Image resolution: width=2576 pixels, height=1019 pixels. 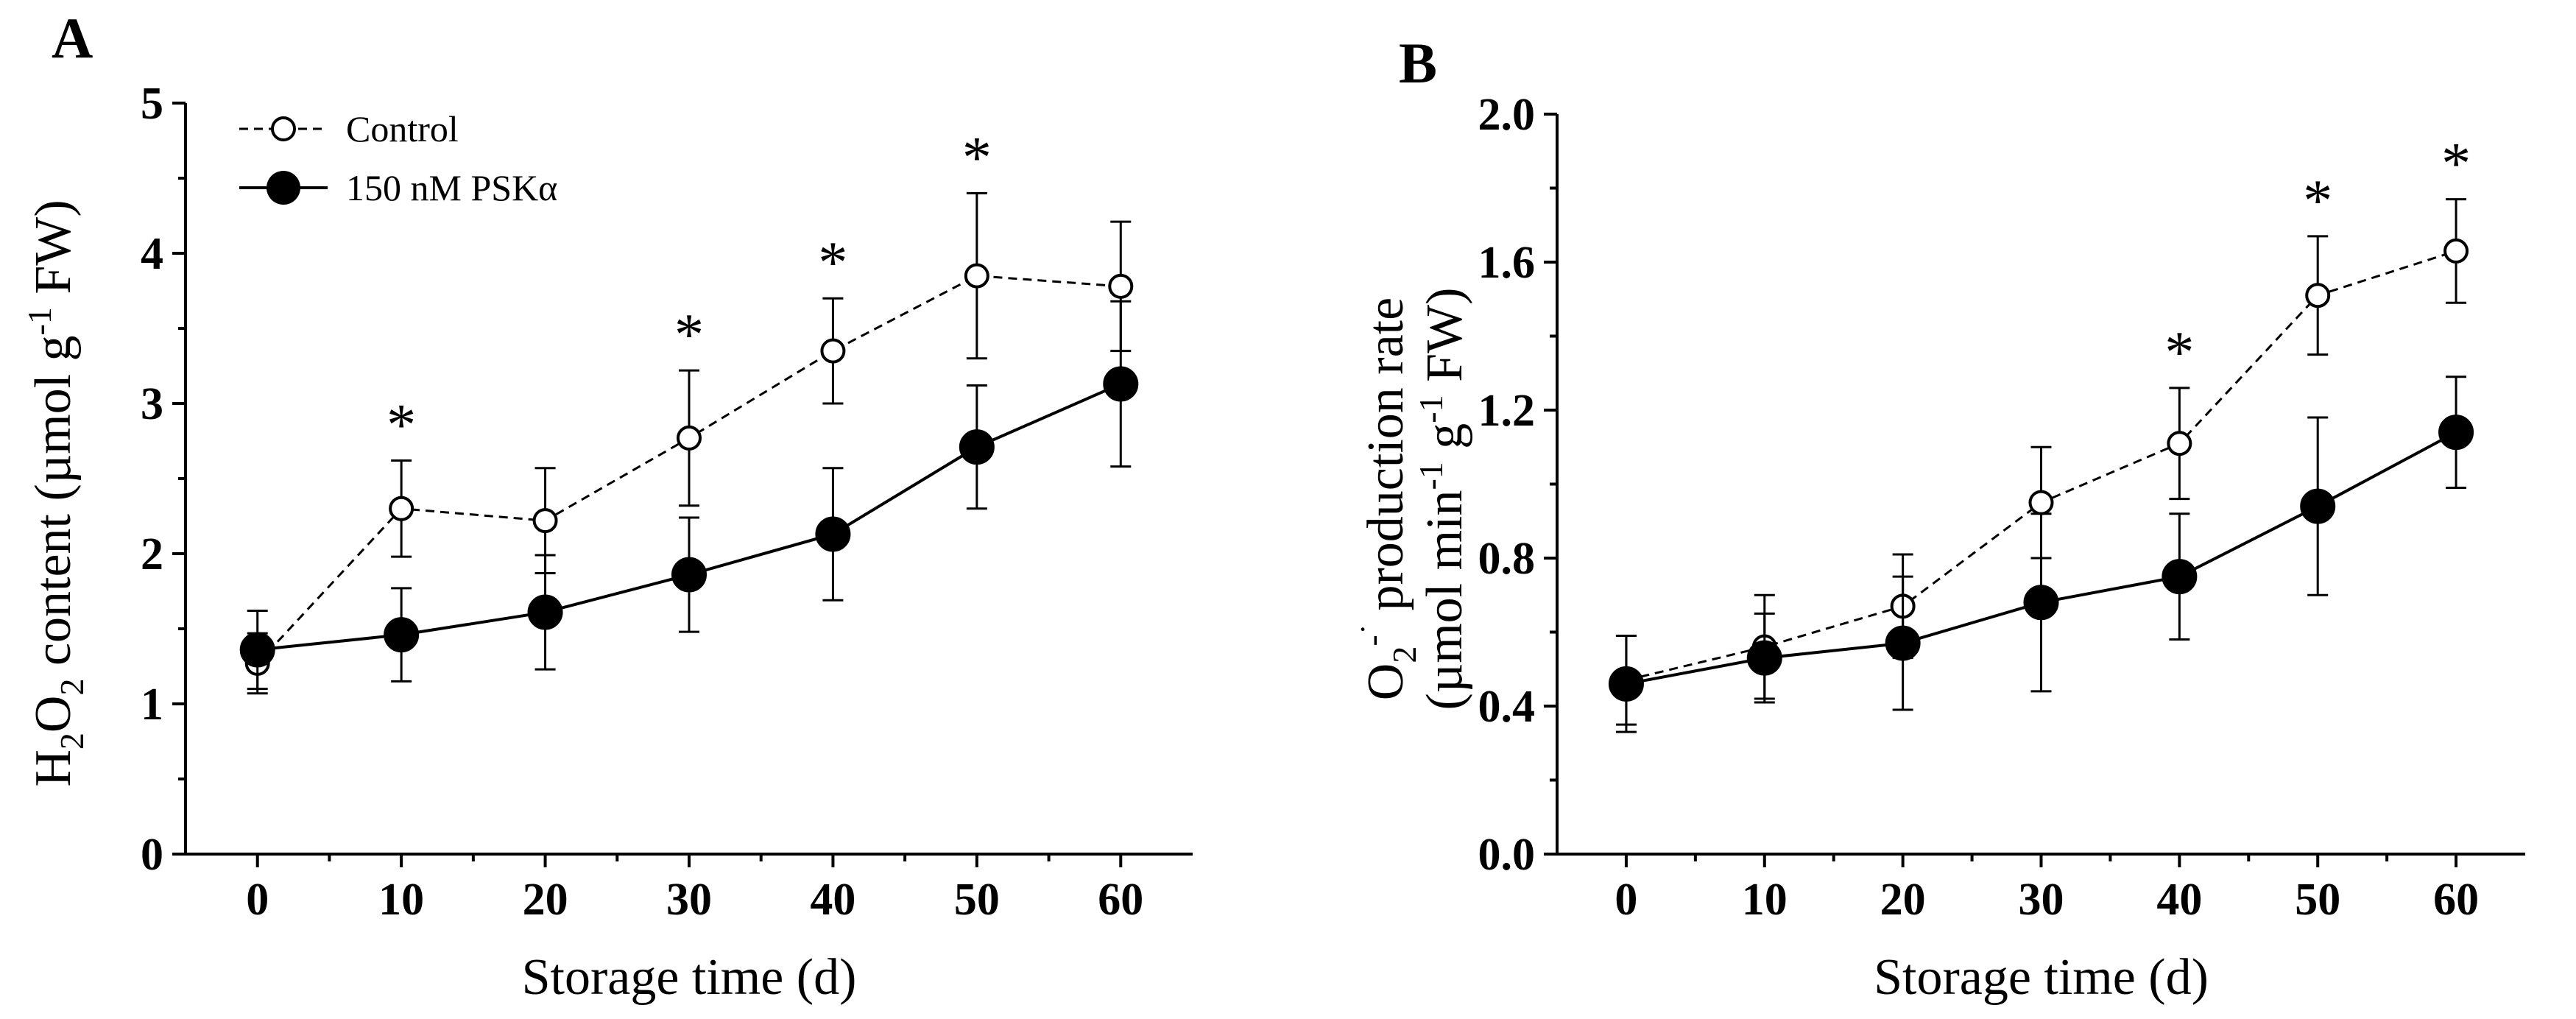 What do you see at coordinates (152, 554) in the screenshot?
I see `y-tick-label: 2` at bounding box center [152, 554].